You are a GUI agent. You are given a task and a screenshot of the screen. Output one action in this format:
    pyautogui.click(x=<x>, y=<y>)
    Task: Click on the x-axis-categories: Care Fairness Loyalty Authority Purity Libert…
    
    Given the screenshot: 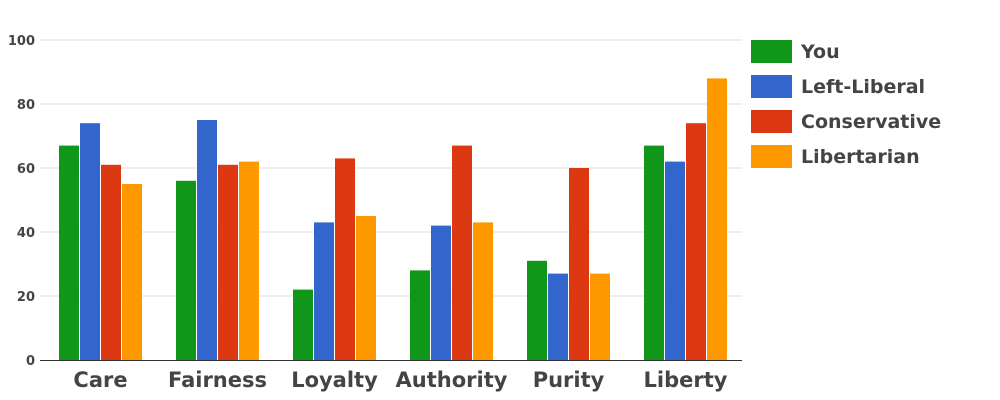 What is the action you would take?
    pyautogui.click(x=400, y=380)
    